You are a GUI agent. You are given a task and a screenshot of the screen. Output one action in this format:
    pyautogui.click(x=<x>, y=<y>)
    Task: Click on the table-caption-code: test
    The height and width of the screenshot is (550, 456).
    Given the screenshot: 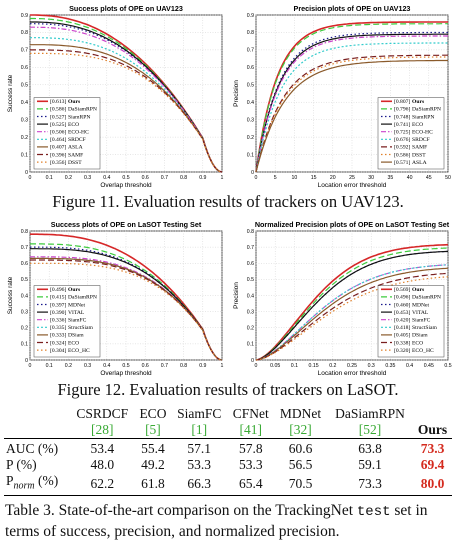 What is the action you would take?
    pyautogui.click(x=373, y=512)
    